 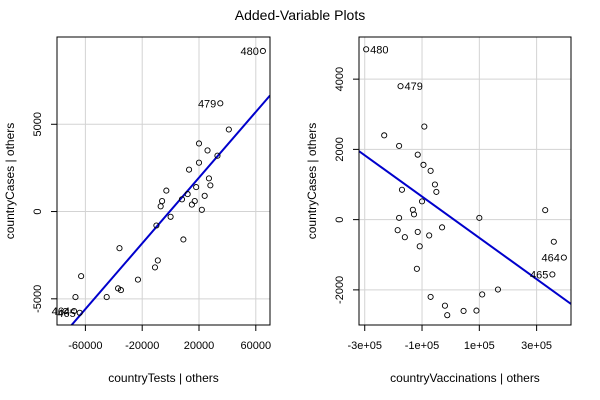 What do you see at coordinates (163, 378) in the screenshot?
I see `x-axis-title: countryTests | others` at bounding box center [163, 378].